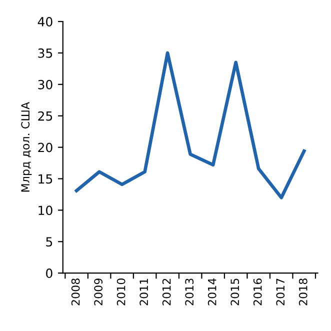 This screenshot has height=331, width=331. I want to click on x-tick-label: 2011, so click(144, 292).